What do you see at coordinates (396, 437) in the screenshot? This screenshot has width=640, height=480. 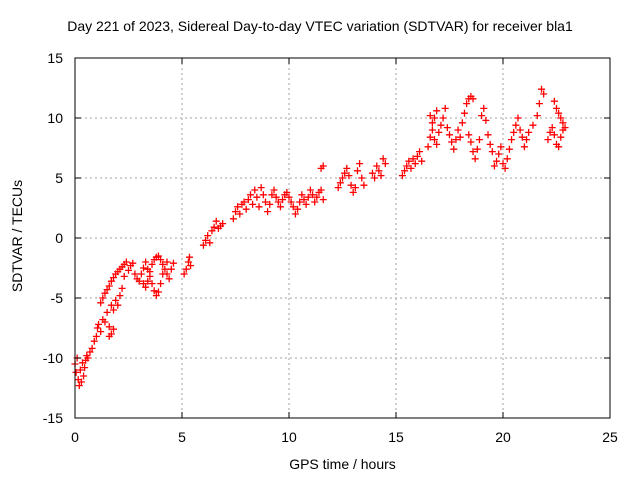 I see `x-tick-label: 15` at bounding box center [396, 437].